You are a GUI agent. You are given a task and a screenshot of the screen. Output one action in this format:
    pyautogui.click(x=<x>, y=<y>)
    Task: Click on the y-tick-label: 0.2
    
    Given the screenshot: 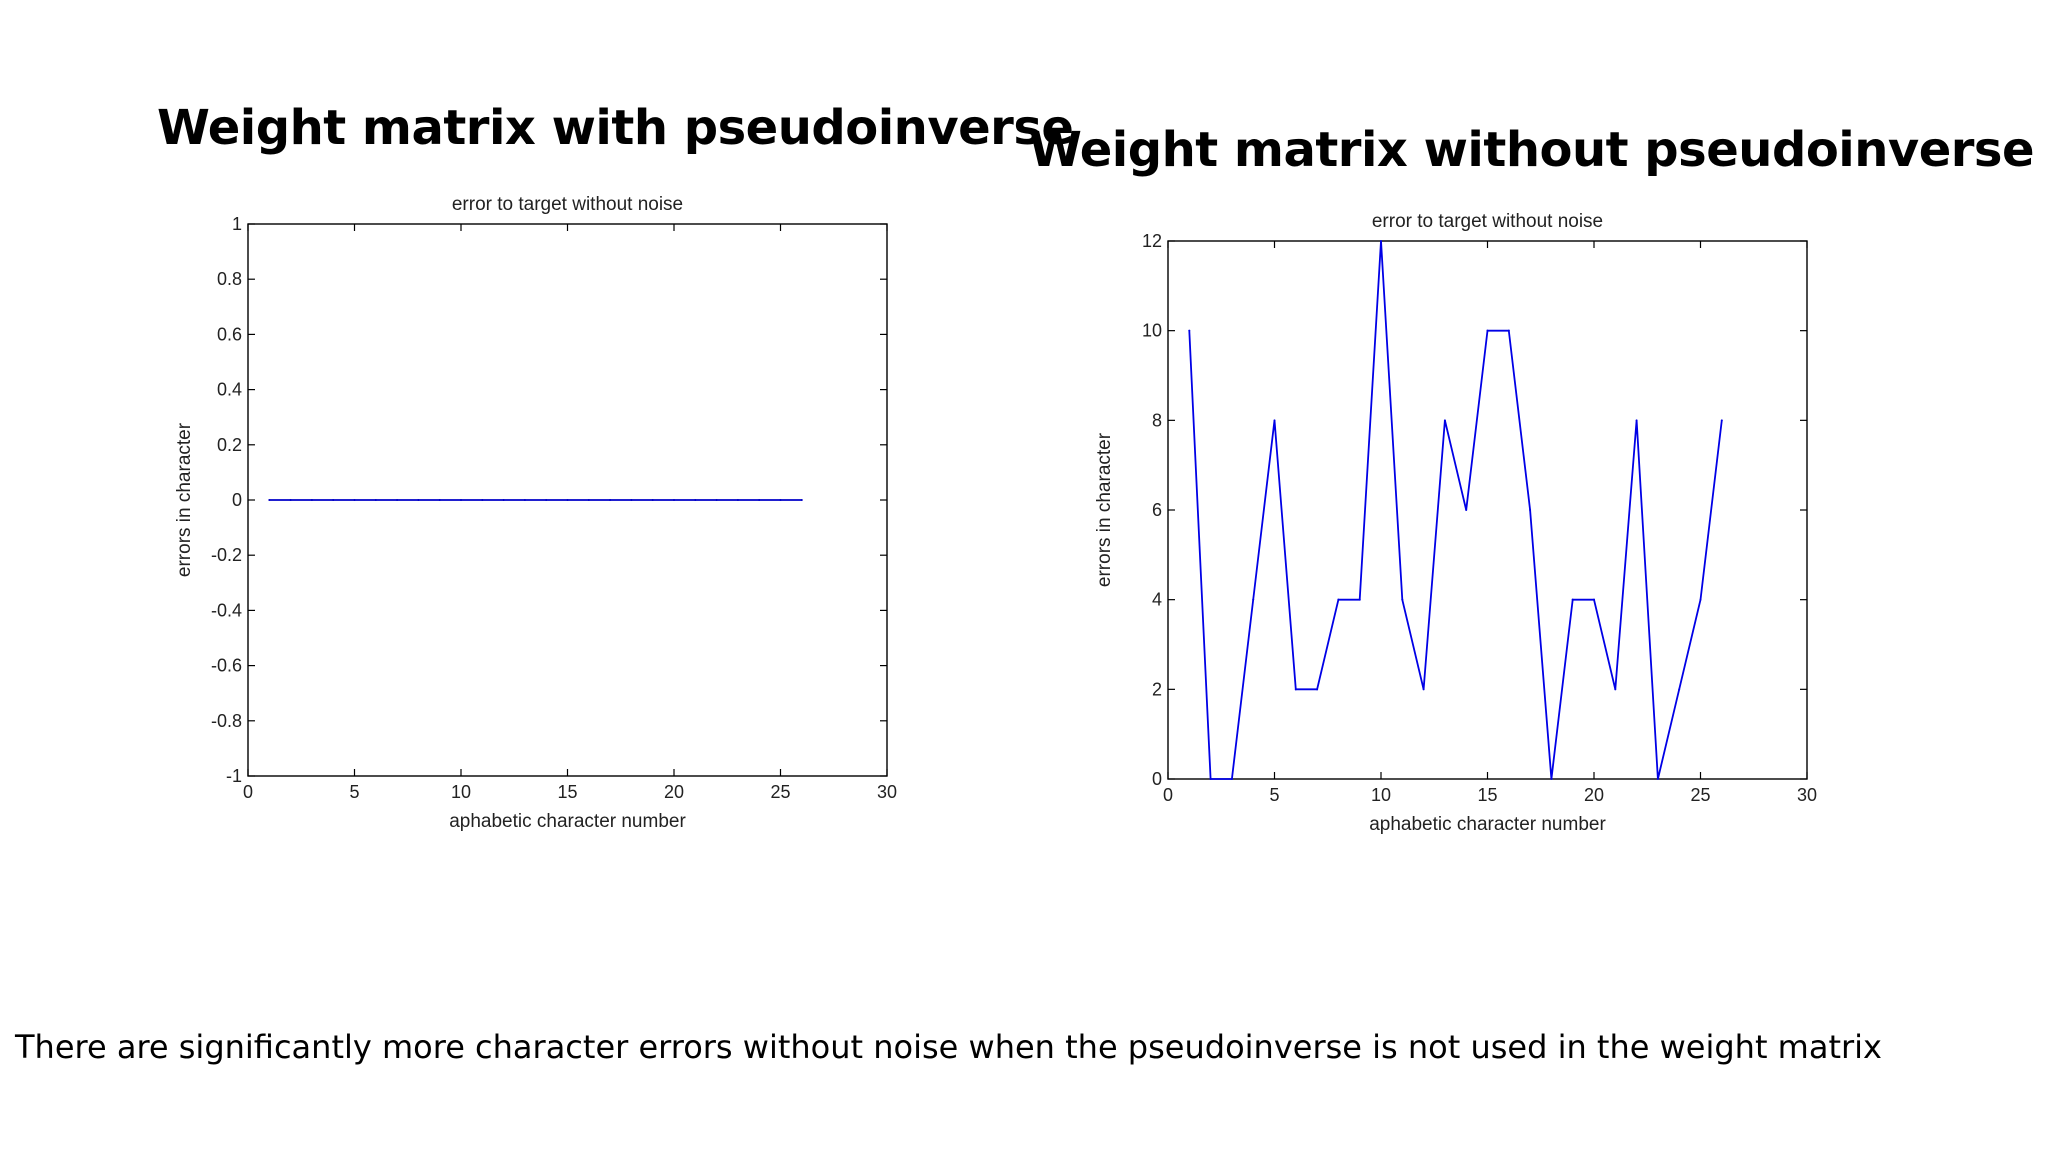 What is the action you would take?
    pyautogui.click(x=229, y=445)
    